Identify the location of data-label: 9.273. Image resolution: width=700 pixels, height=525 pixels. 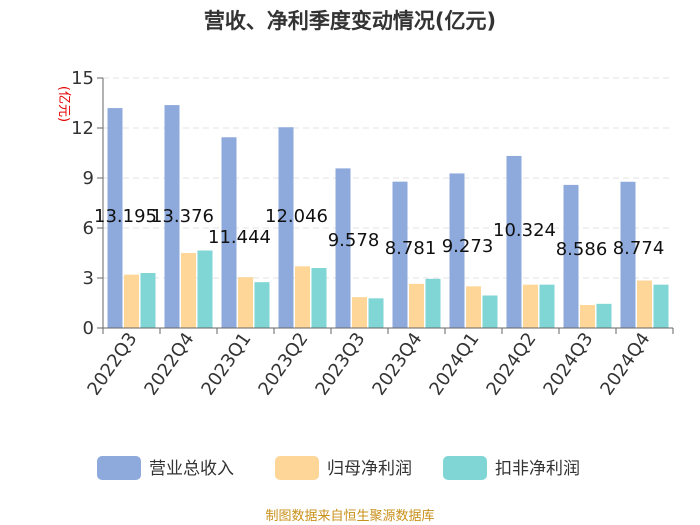
(468, 246).